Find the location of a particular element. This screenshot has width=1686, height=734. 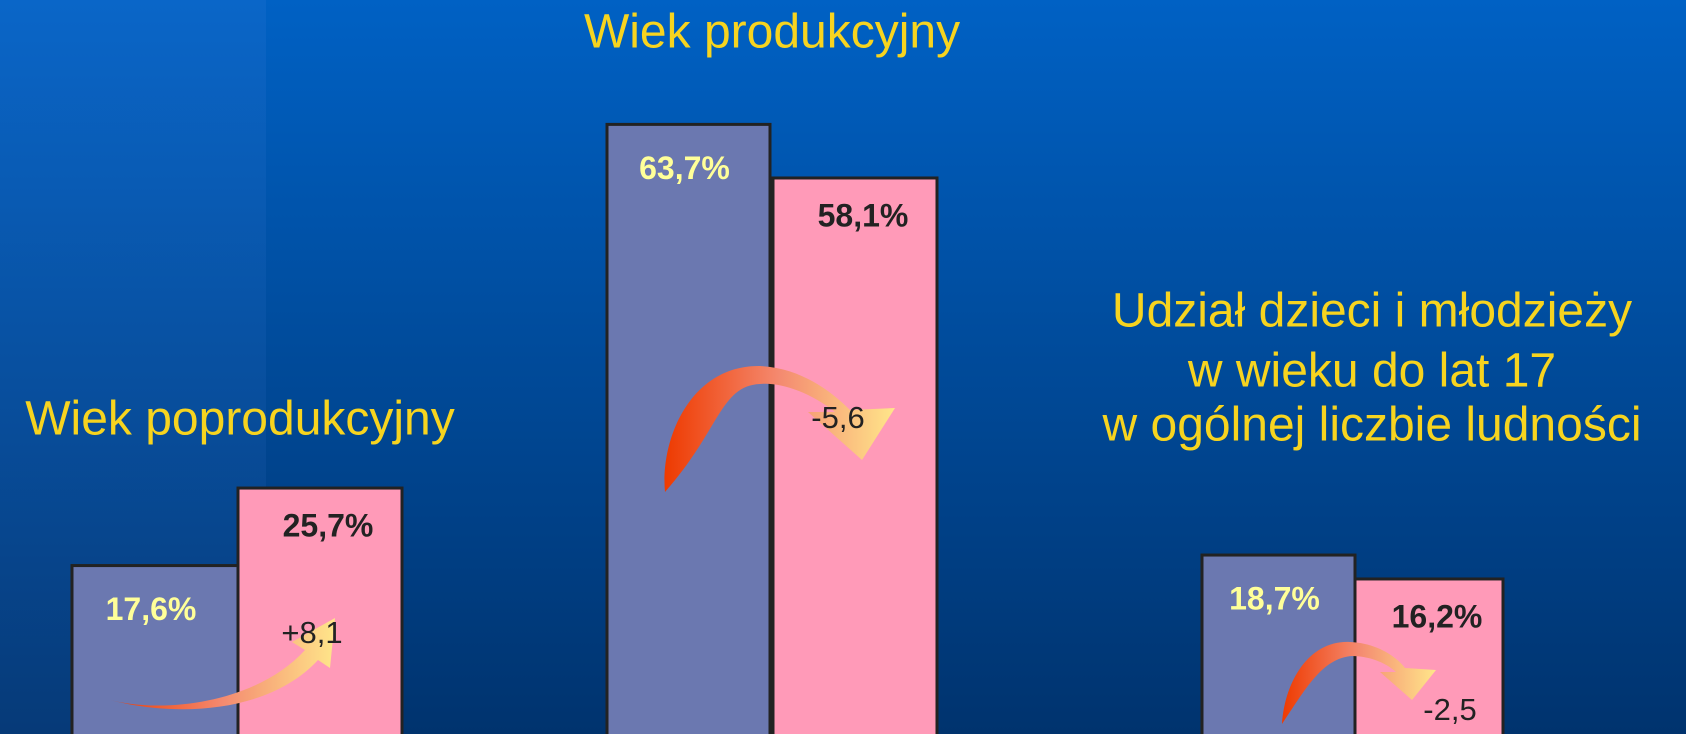

change-label: -5,6 is located at coordinates (837, 417).